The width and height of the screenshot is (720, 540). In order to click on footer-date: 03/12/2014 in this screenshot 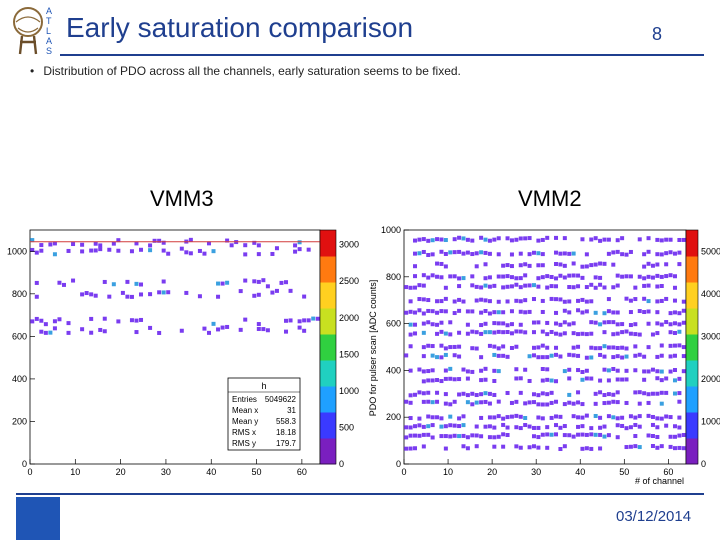, I will do `click(654, 516)`.